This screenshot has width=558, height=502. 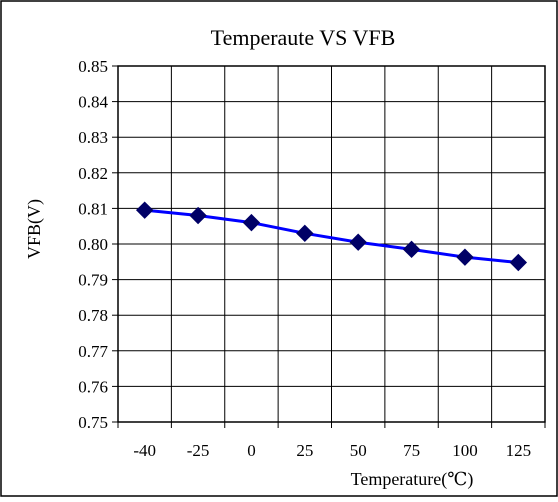 What do you see at coordinates (411, 450) in the screenshot?
I see `x-tick-label: 75` at bounding box center [411, 450].